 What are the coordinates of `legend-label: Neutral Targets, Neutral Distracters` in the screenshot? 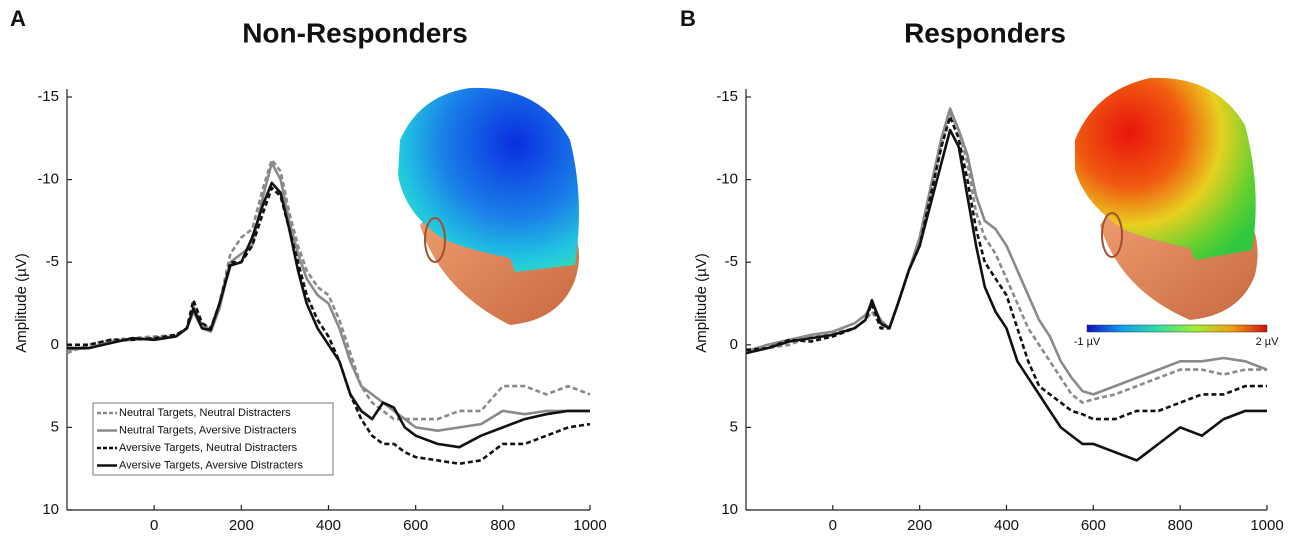 It's located at (205, 413).